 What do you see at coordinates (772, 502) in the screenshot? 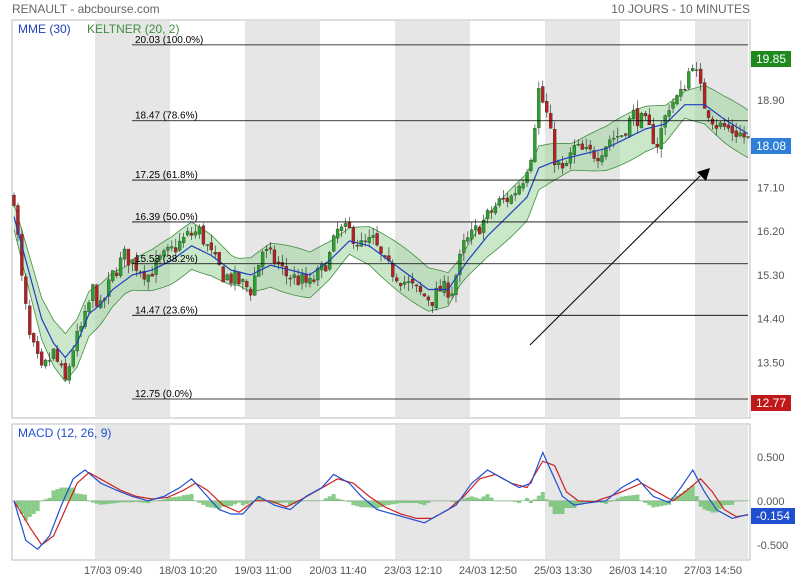
I see `macd-y-ticks: 0.500 0.000 -0.500` at bounding box center [772, 502].